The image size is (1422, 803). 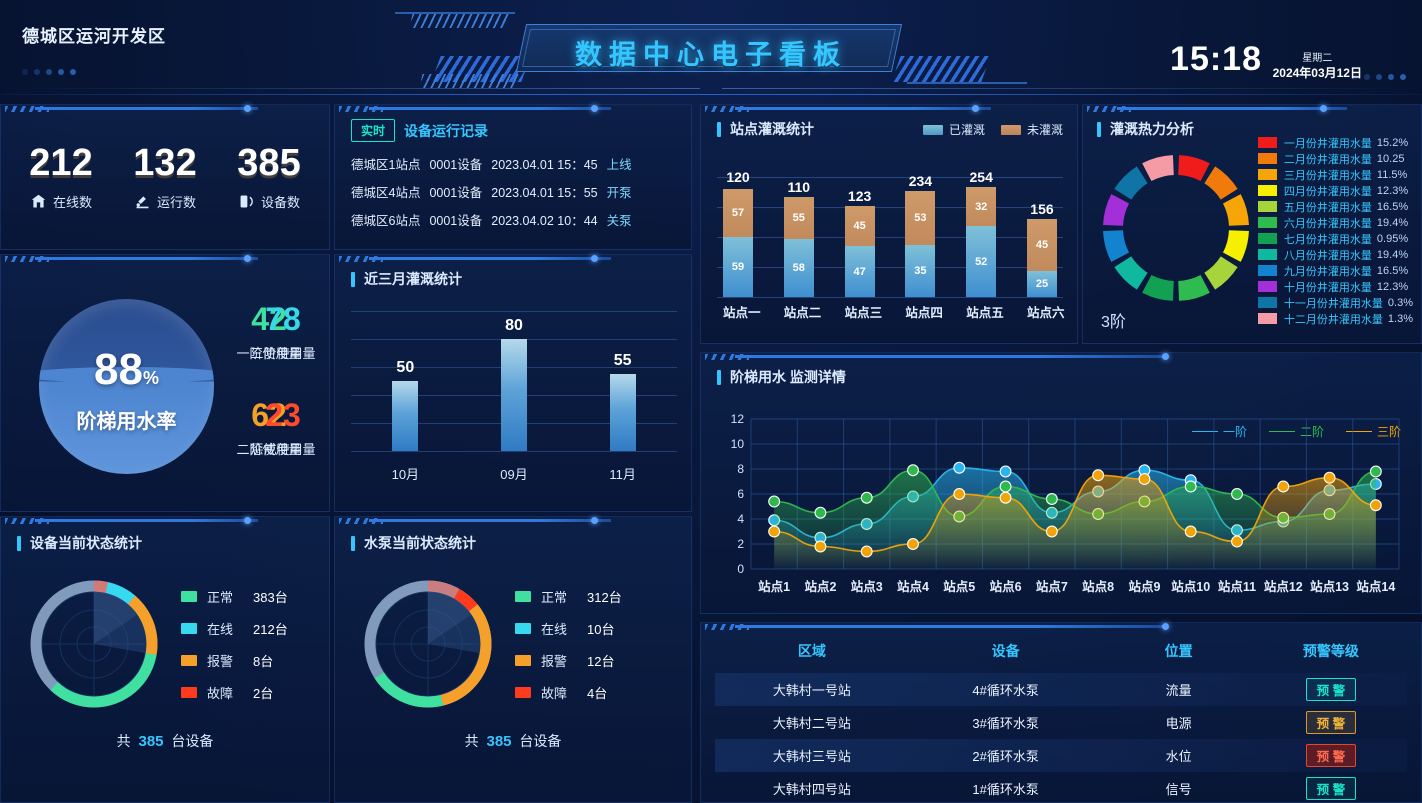 I want to click on heat-legend-item: 五月份井灌用水量 16.5%, so click(x=1335, y=206).